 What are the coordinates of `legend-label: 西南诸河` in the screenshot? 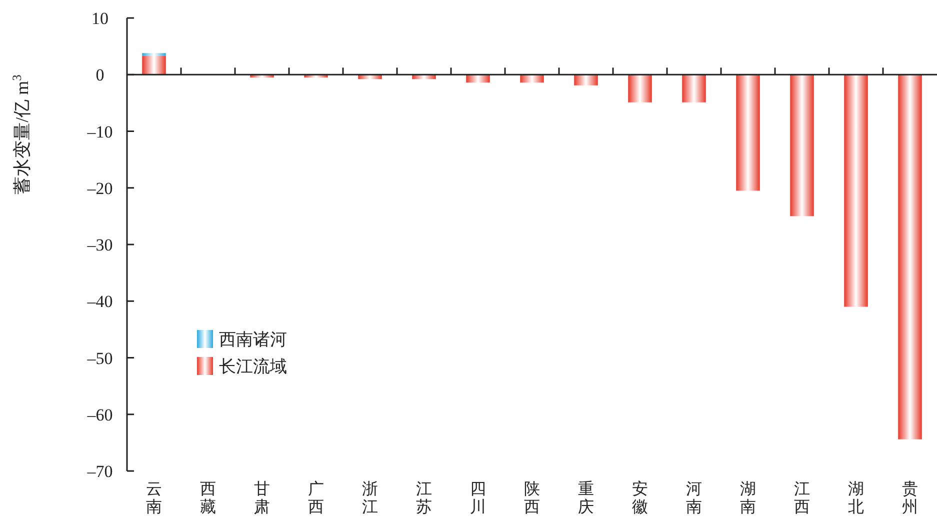 It's located at (253, 339).